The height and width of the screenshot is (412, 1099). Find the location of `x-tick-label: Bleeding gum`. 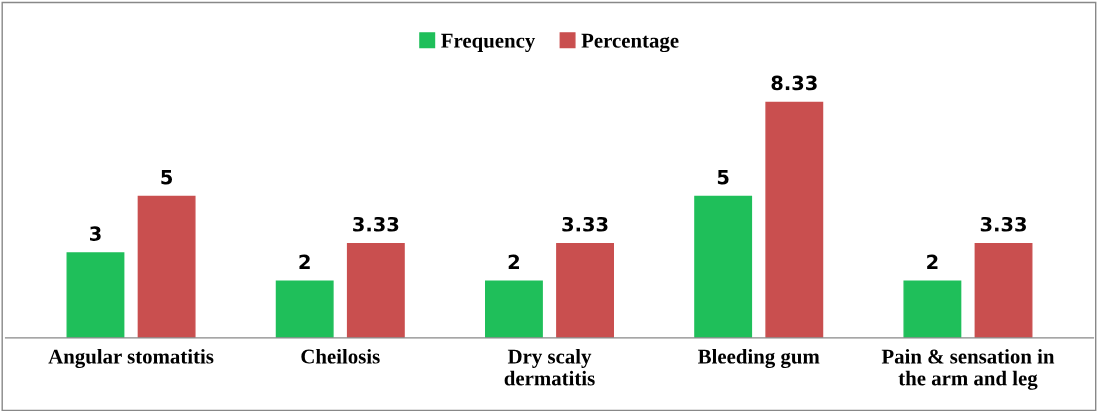

x-tick-label: Bleeding gum is located at coordinates (759, 358).